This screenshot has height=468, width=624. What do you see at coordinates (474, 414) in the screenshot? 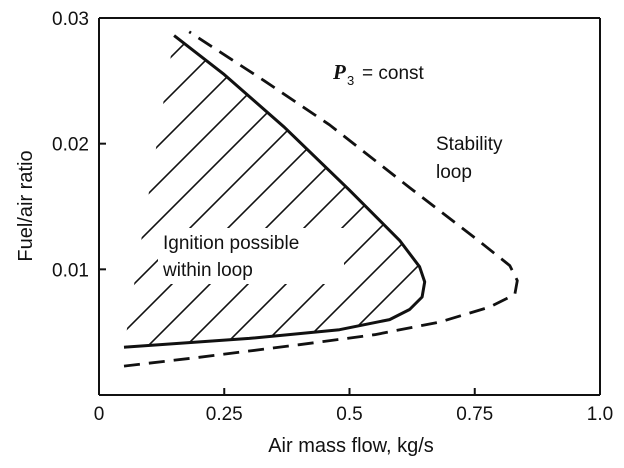
I see `x-tick-label-3: 0.75` at bounding box center [474, 414].